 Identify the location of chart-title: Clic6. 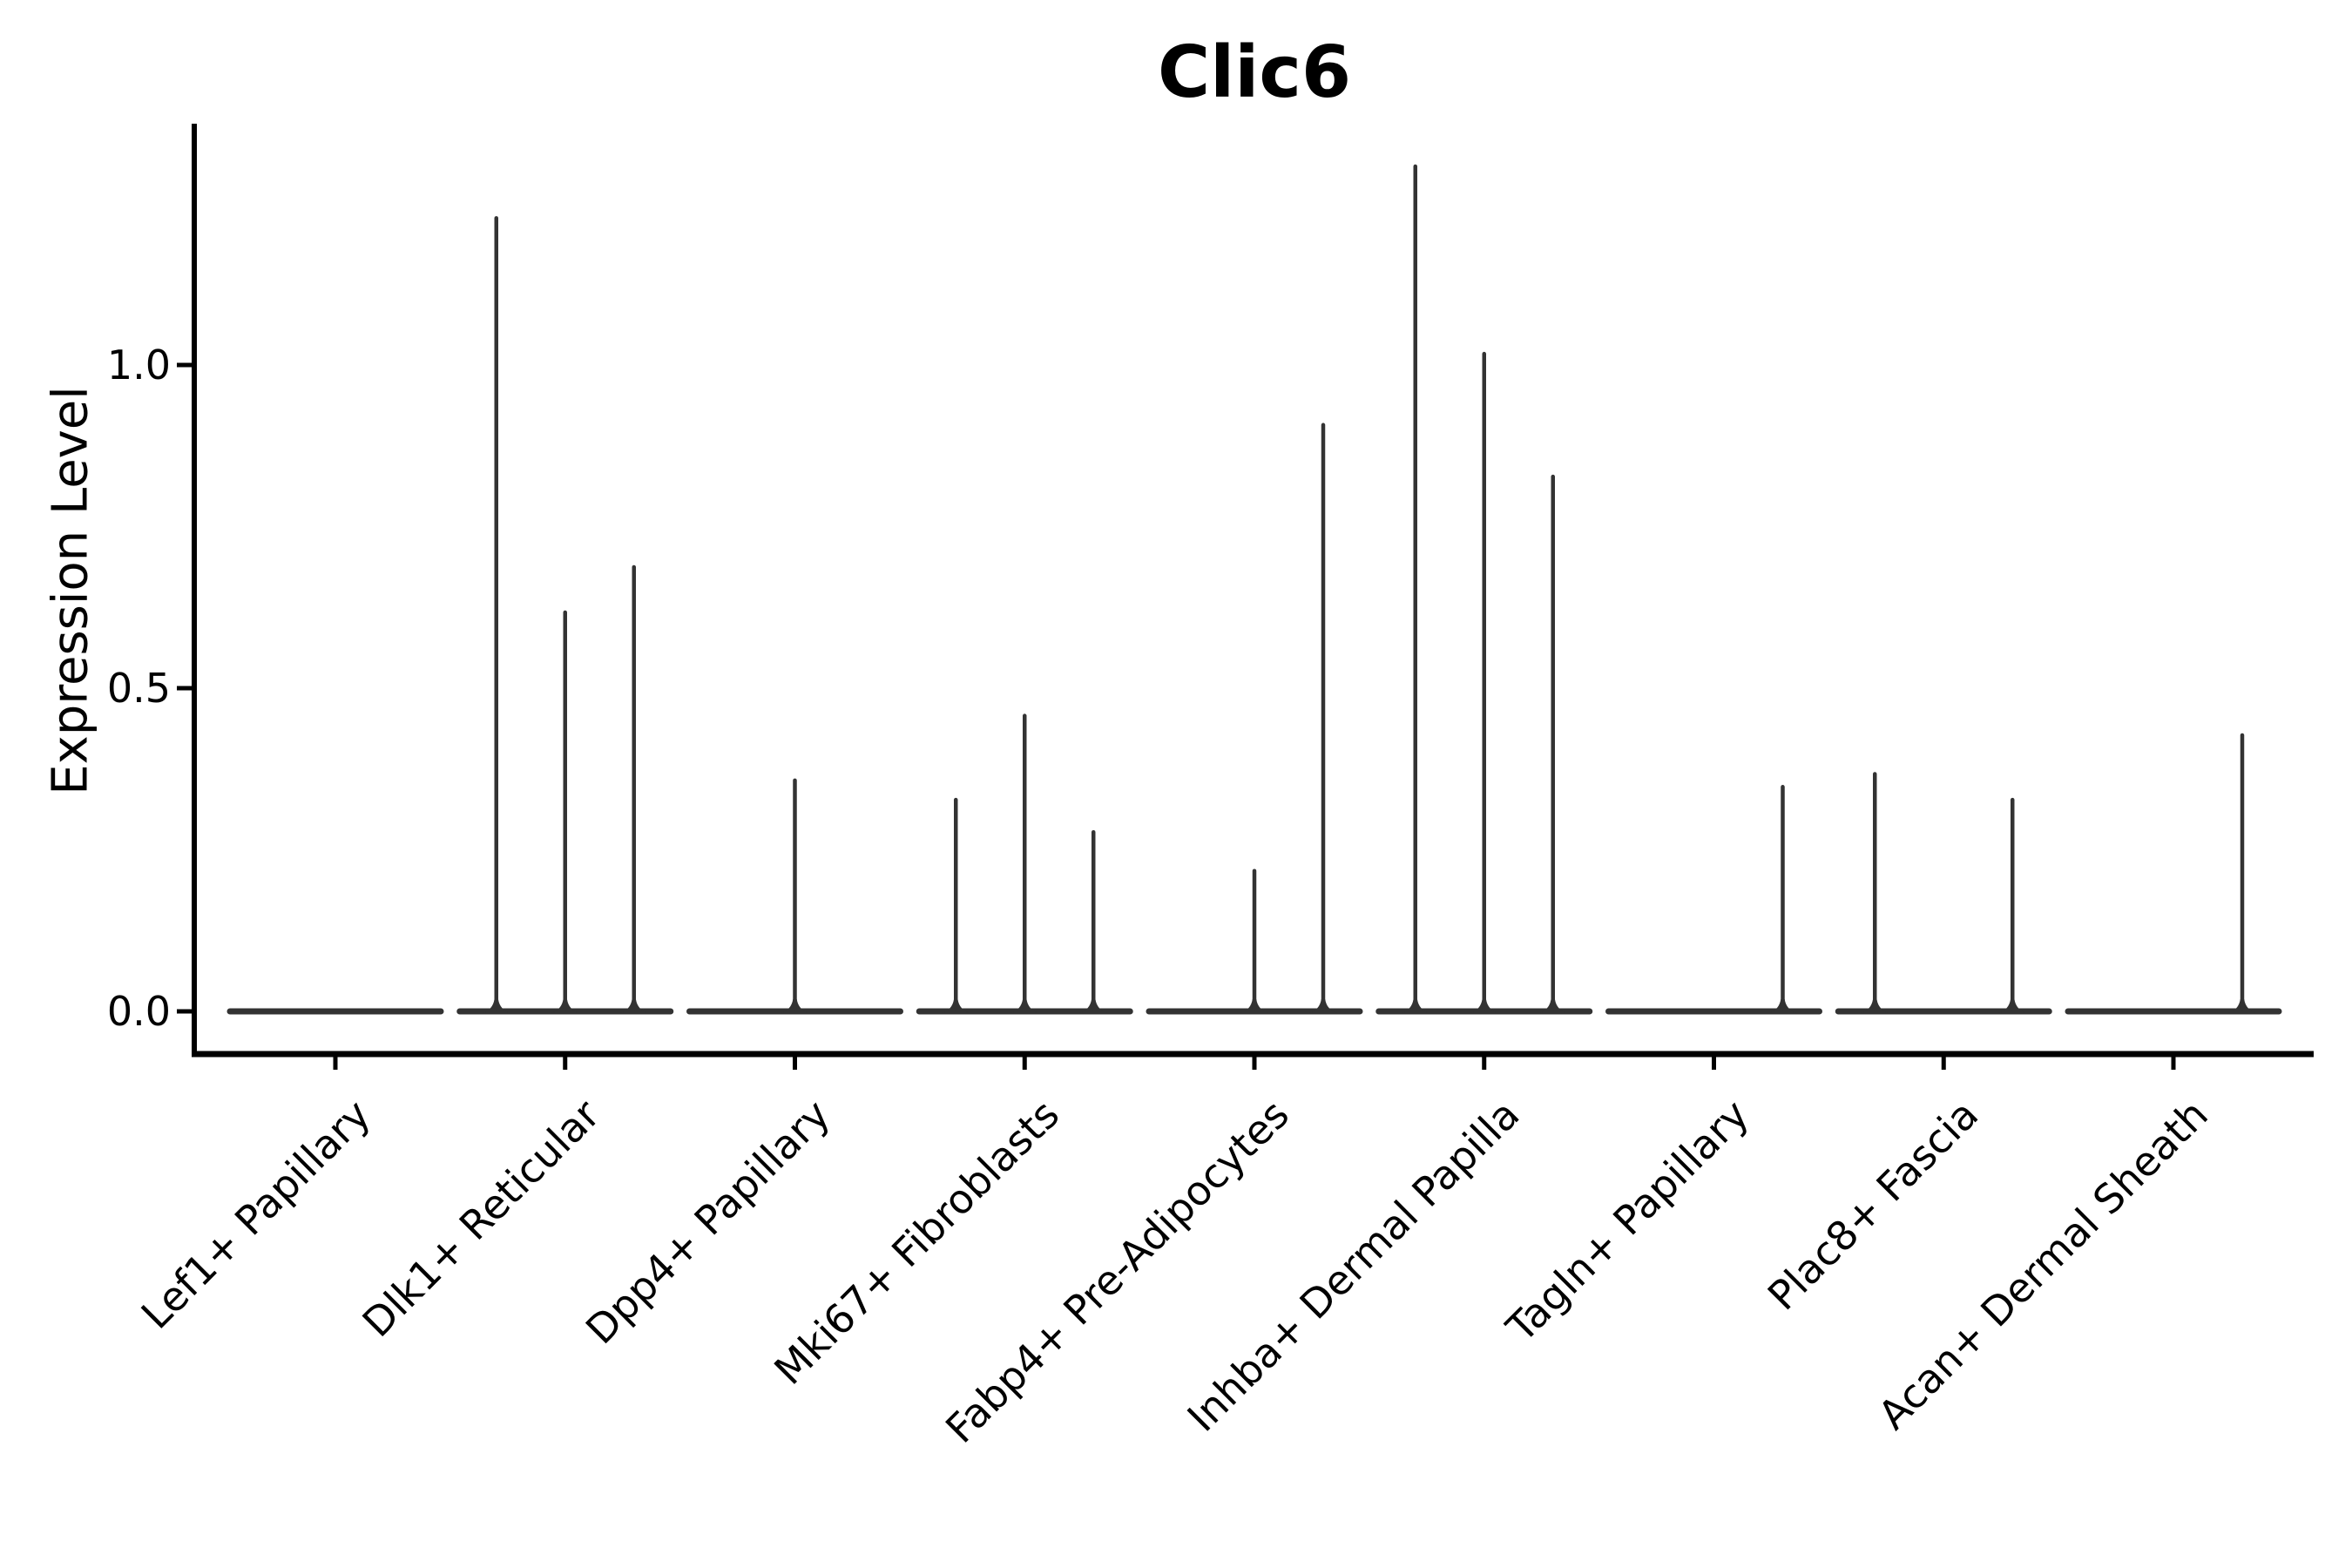
(1254, 72).